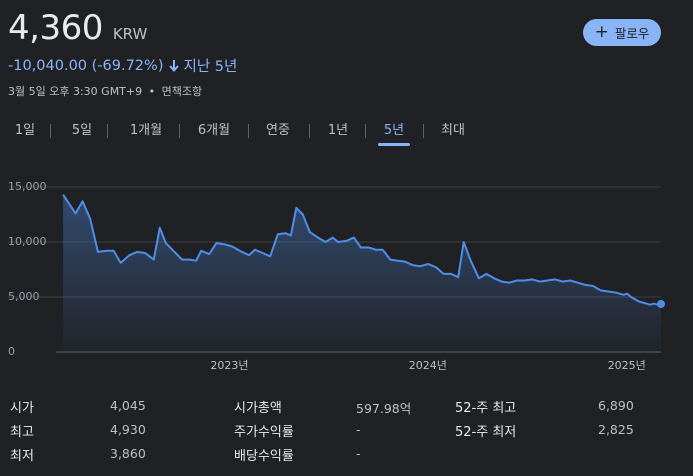 The height and width of the screenshot is (476, 693). What do you see at coordinates (264, 432) in the screenshot?
I see `stat-label-pe-ratio: 주가수익률` at bounding box center [264, 432].